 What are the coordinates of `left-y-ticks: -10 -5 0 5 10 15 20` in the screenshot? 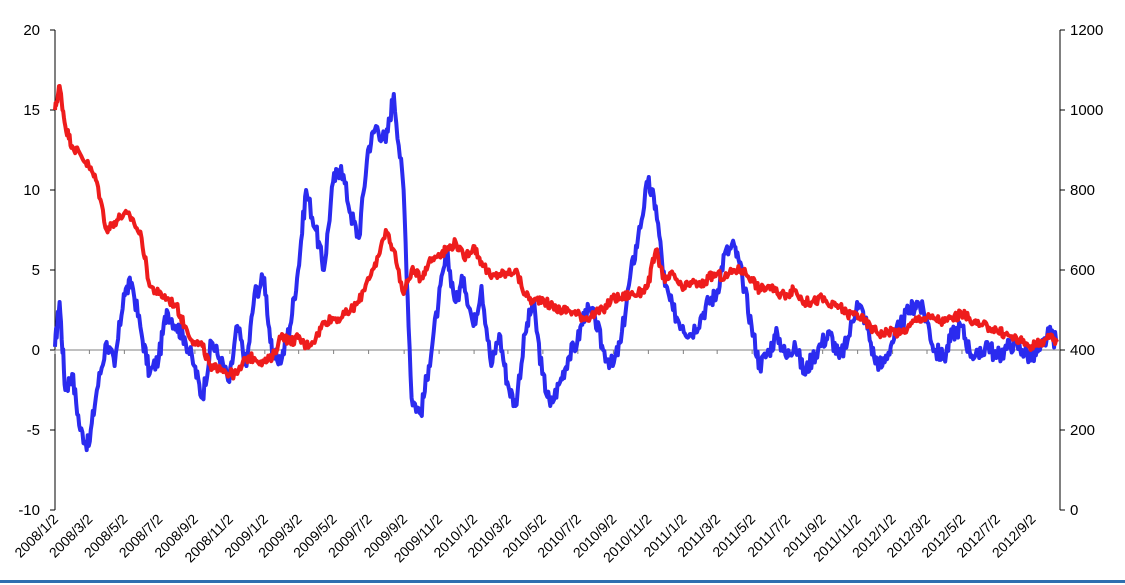 It's located at (36, 270).